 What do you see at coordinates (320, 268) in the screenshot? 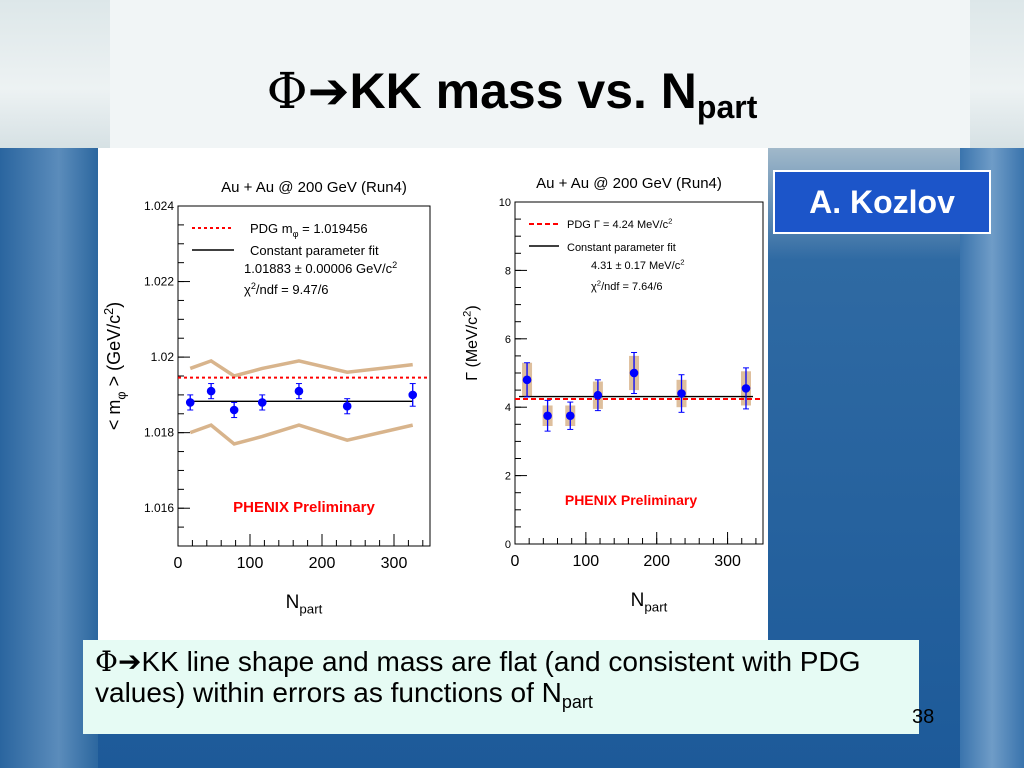
I see `p1-legend-fit-value: 1.01883 ± 0.00006 GeV/c2` at bounding box center [320, 268].